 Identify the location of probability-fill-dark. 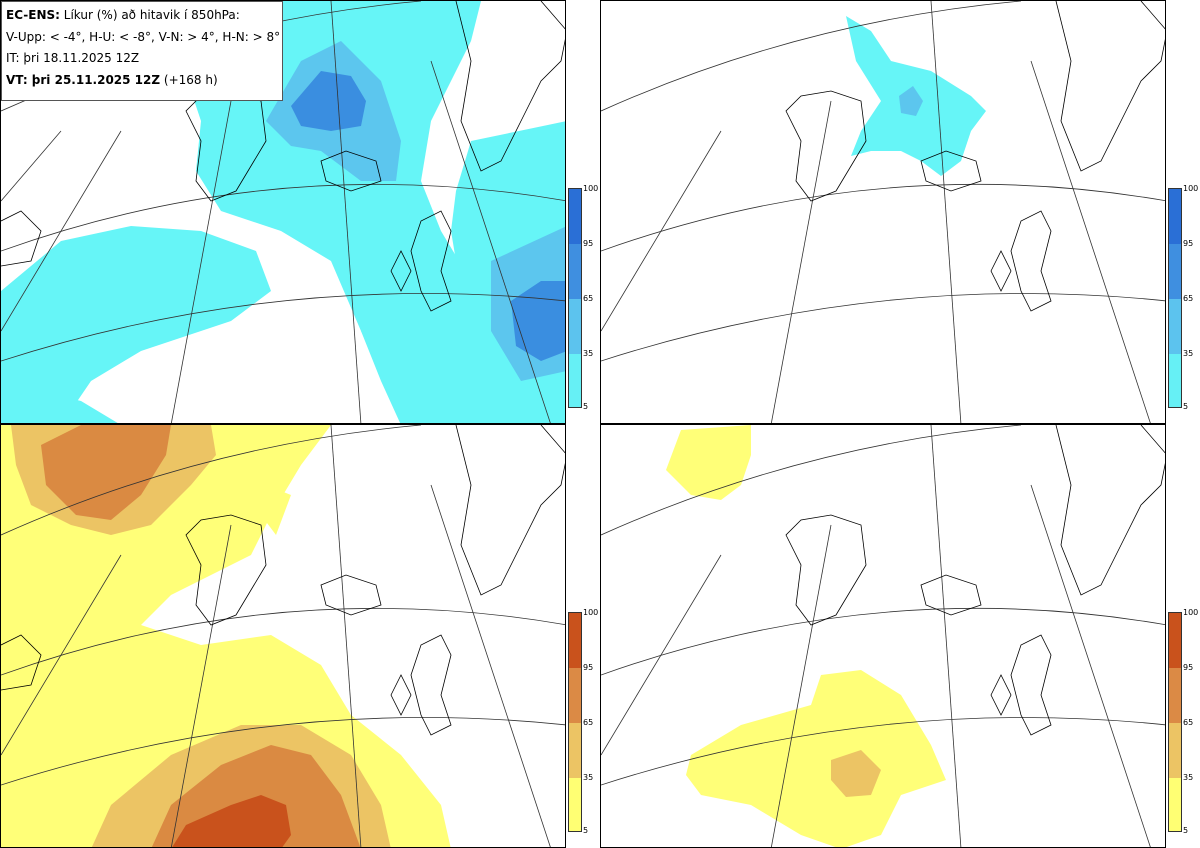
(428, 216).